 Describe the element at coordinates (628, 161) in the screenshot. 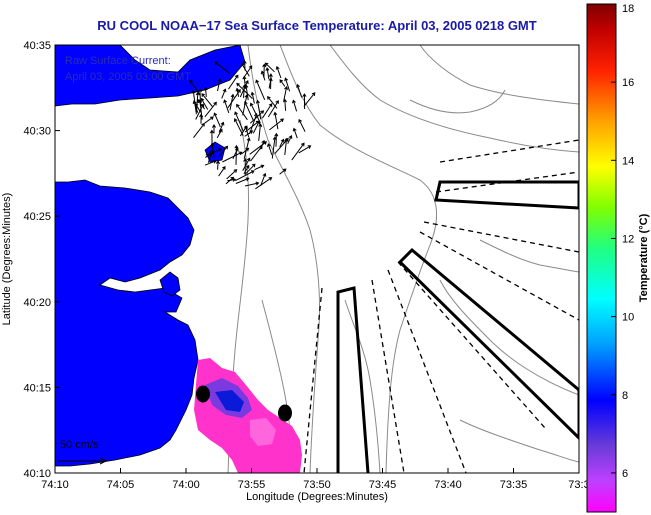

I see `colorbar-tick-label: 14` at that location.